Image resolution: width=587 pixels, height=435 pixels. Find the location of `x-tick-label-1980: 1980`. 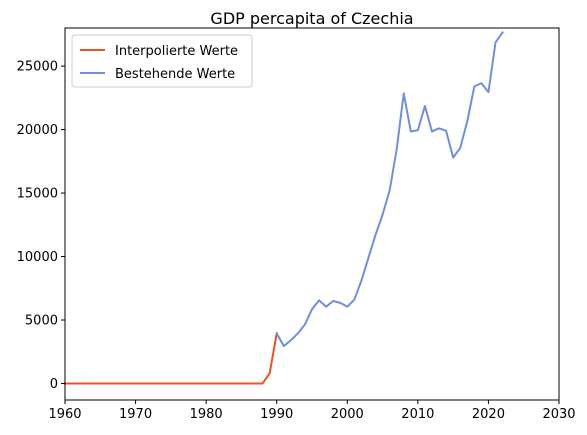

x-tick-label-1980: 1980 is located at coordinates (206, 414).